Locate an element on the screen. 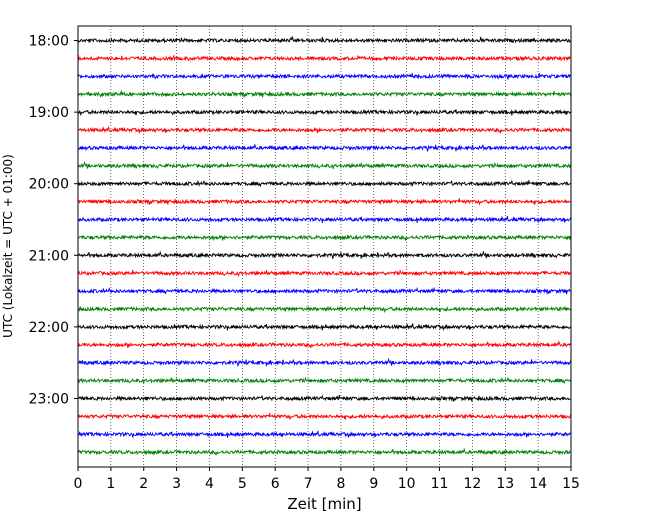 This screenshot has height=520, width=650. x-axis-label: Zeit [min] is located at coordinates (324, 504).